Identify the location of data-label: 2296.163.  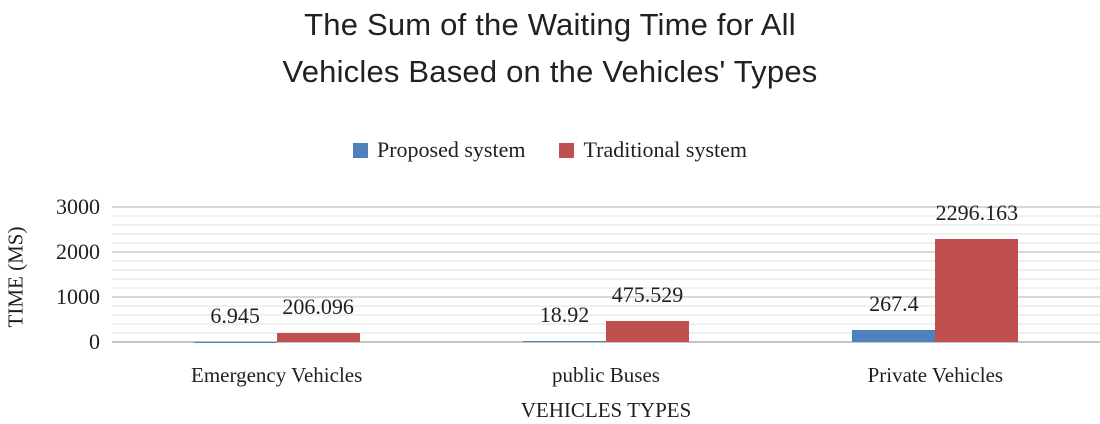
(977, 212).